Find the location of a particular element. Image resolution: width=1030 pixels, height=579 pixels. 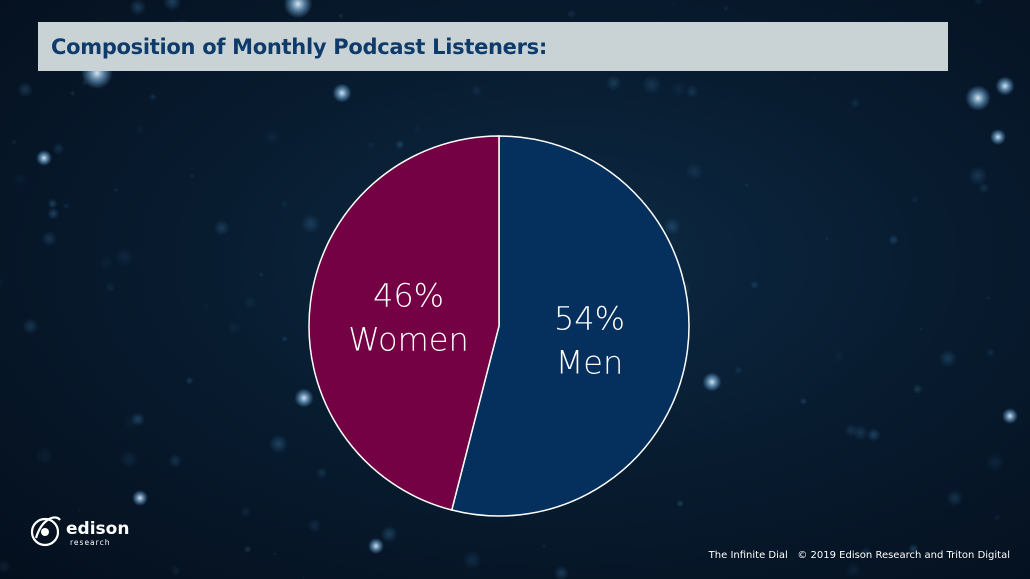

slice-category-label-men: Men is located at coordinates (590, 362).